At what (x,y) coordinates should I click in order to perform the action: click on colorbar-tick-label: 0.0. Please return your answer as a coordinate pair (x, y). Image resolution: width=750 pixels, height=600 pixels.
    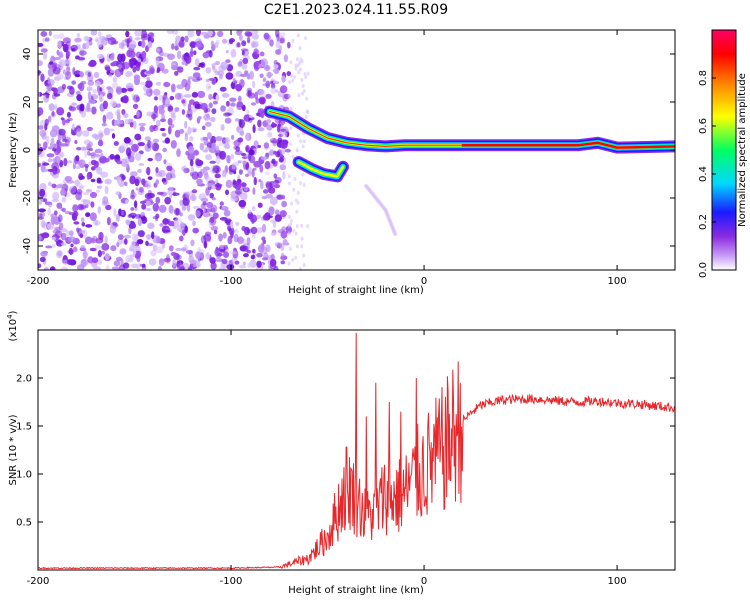
    Looking at the image, I should click on (703, 270).